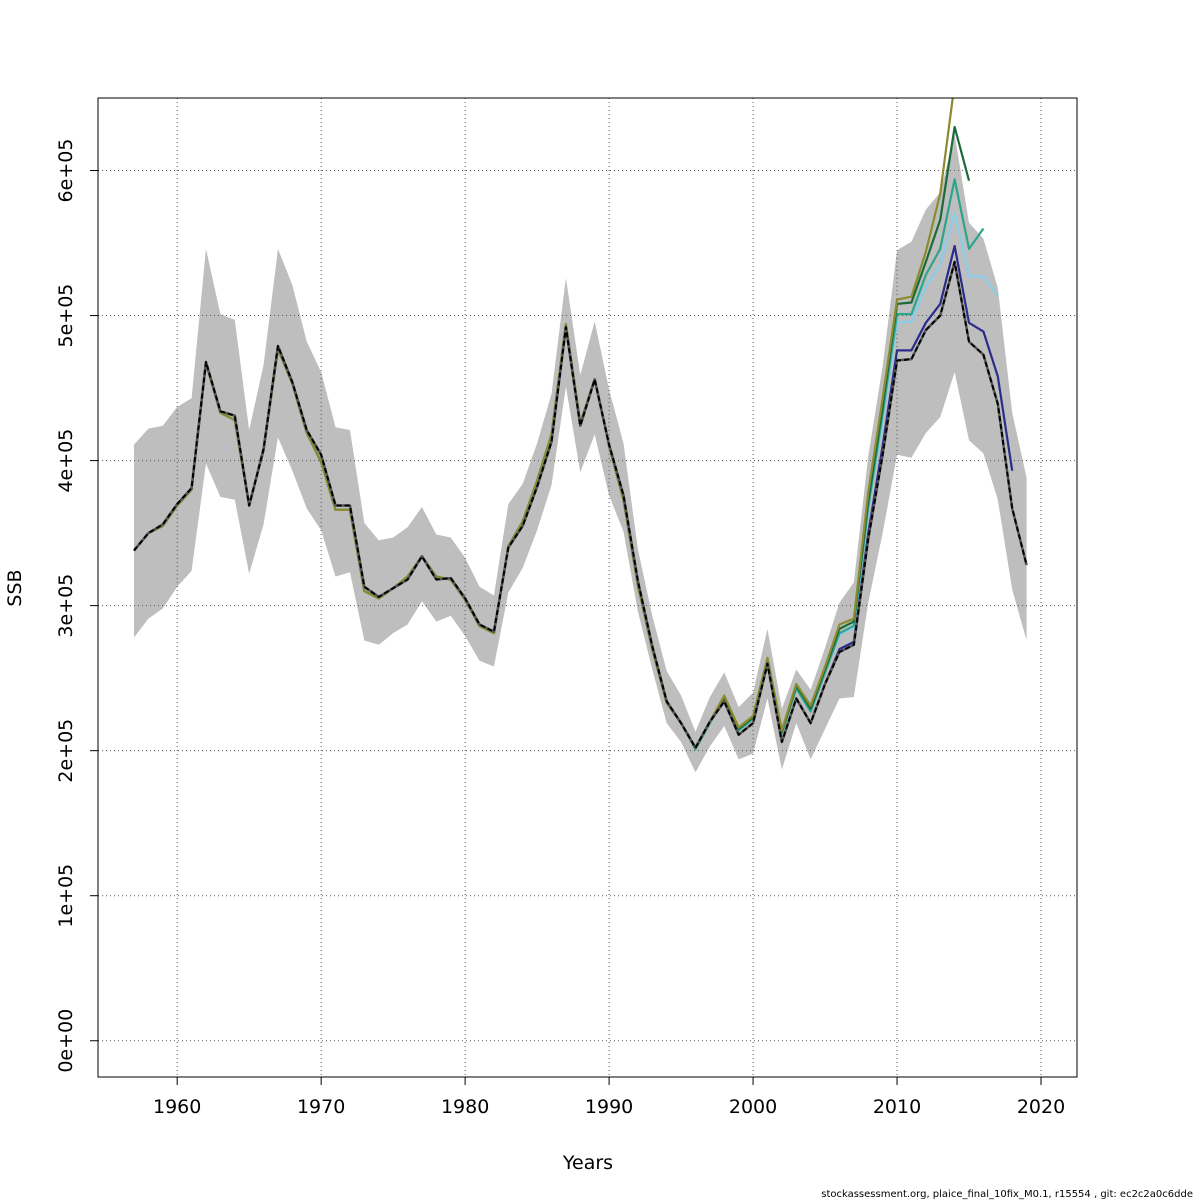 Image resolution: width=1200 pixels, height=1200 pixels. I want to click on x-tick-label: 2010, so click(897, 1107).